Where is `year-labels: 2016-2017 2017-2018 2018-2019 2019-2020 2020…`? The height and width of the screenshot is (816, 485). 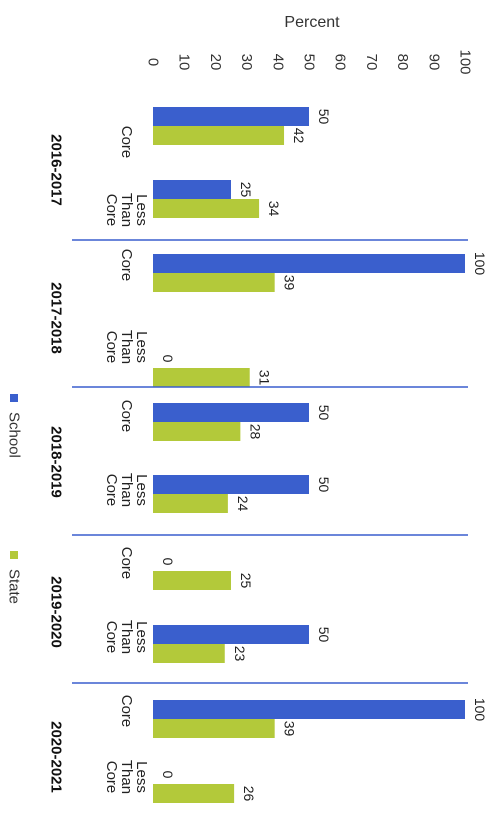 year-labels: 2016-2017 2017-2018 2018-2019 2019-2020 2020… is located at coordinates (56, 463).